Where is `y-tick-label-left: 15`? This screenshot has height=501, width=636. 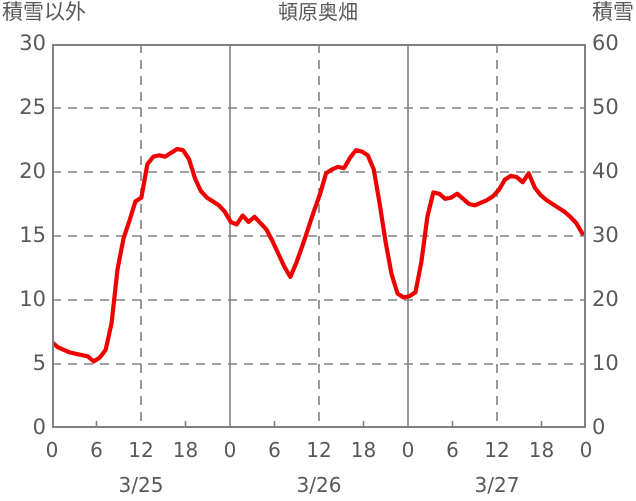 y-tick-label-left: 15 is located at coordinates (32, 235).